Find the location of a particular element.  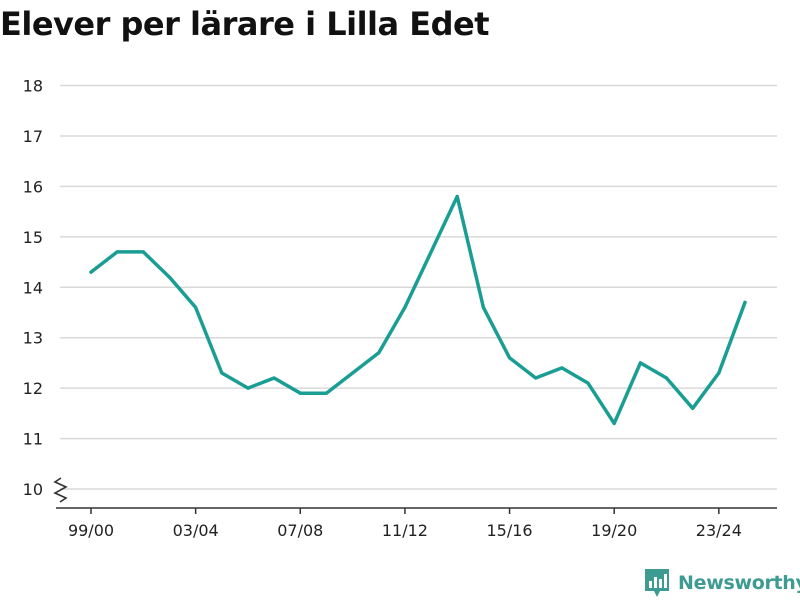

chart-title: Elever per lärare i Lilla Edet is located at coordinates (245, 24).